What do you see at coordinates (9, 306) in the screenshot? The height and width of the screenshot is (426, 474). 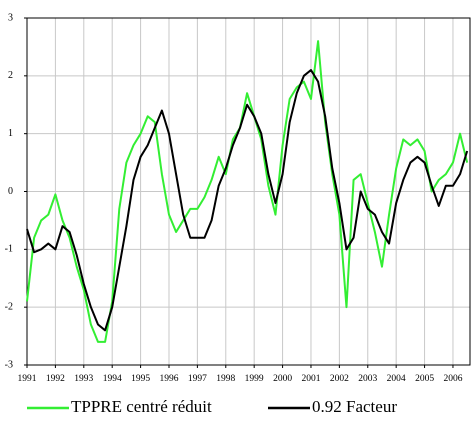 I see `y-tick-label: -2` at bounding box center [9, 306].